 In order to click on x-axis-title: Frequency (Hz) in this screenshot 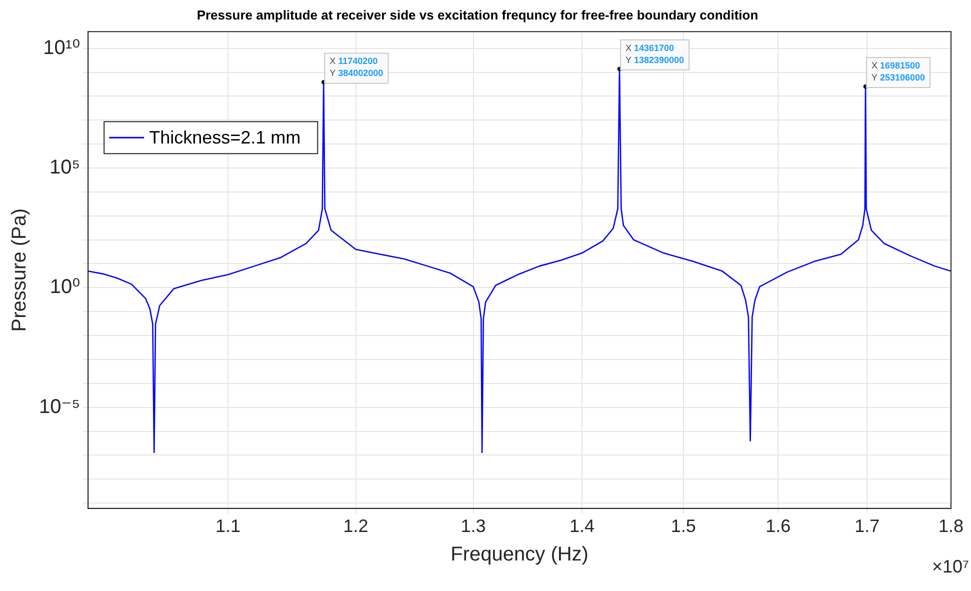, I will do `click(519, 555)`.